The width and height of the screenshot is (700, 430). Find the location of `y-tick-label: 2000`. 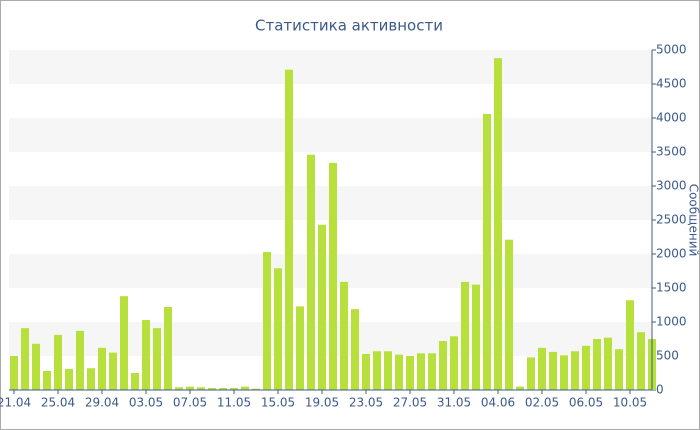

y-tick-label: 2000 is located at coordinates (671, 254).